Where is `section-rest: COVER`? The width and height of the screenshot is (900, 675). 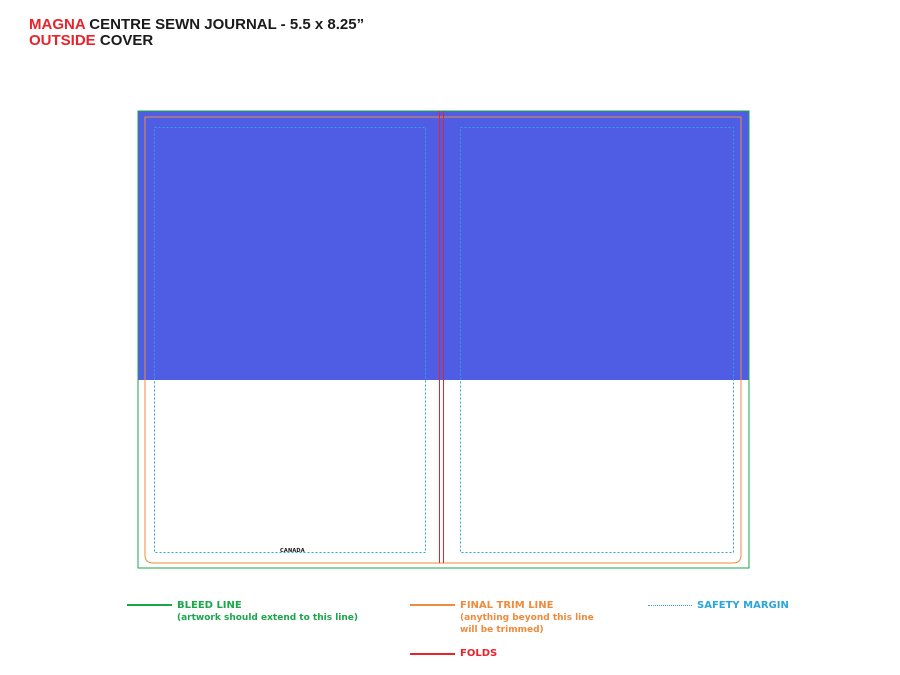 section-rest: COVER is located at coordinates (126, 40).